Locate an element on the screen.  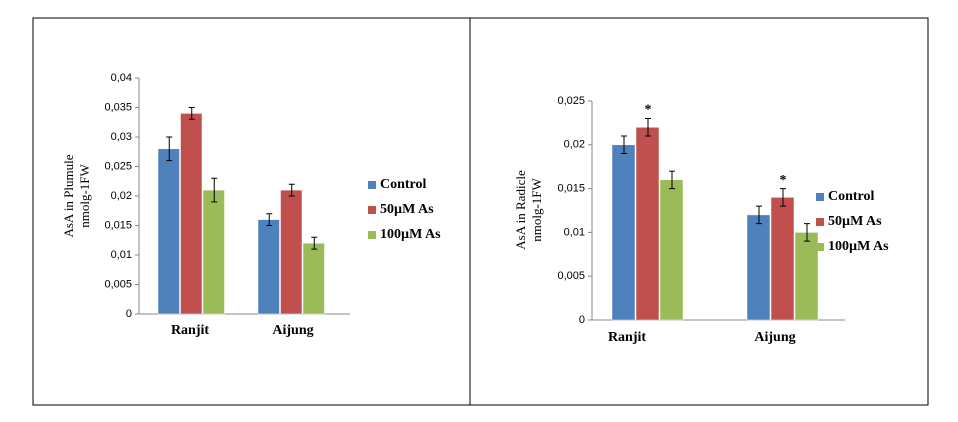
y-tick-label: 0,035 is located at coordinates (118, 107).